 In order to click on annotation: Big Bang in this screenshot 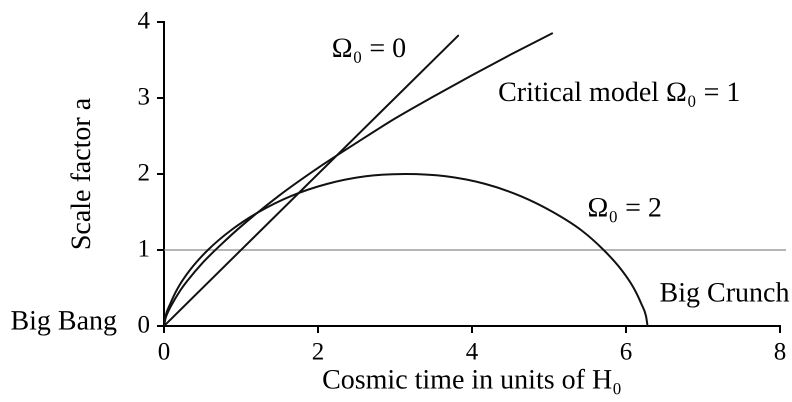, I will do `click(63, 320)`.